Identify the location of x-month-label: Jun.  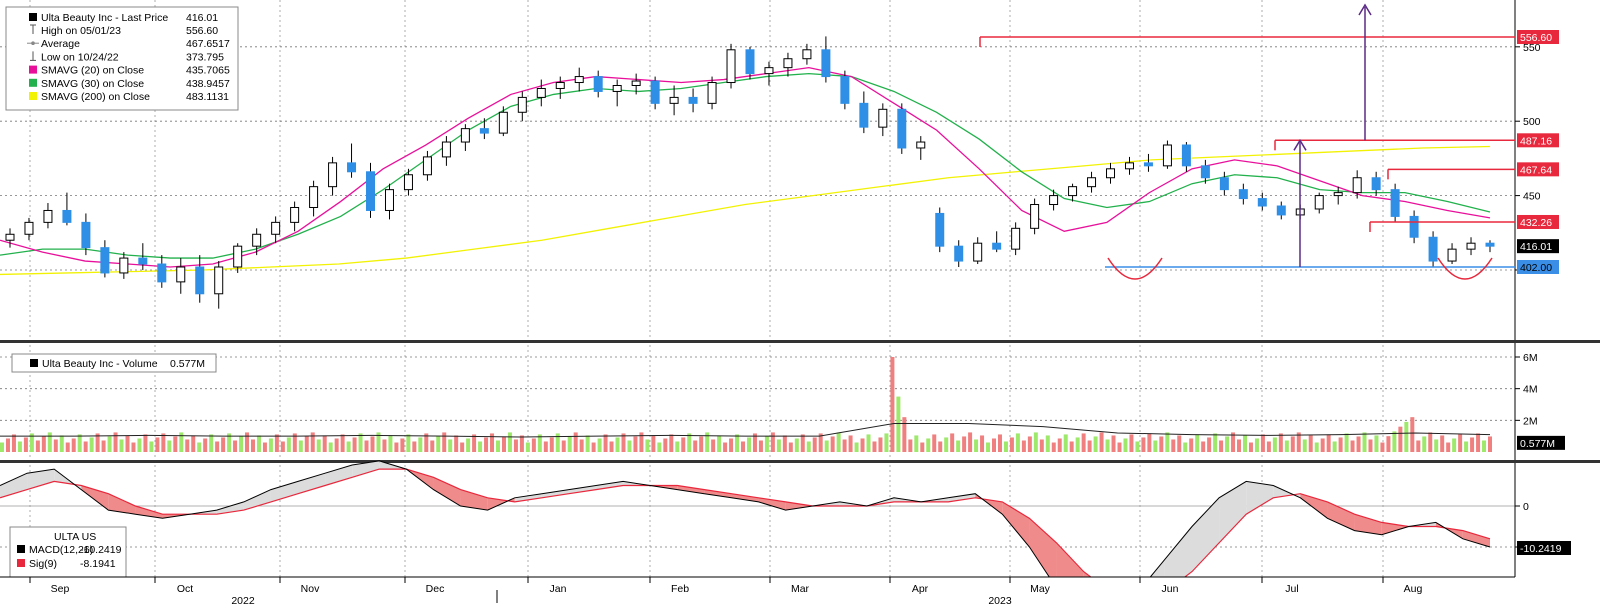
(1170, 589).